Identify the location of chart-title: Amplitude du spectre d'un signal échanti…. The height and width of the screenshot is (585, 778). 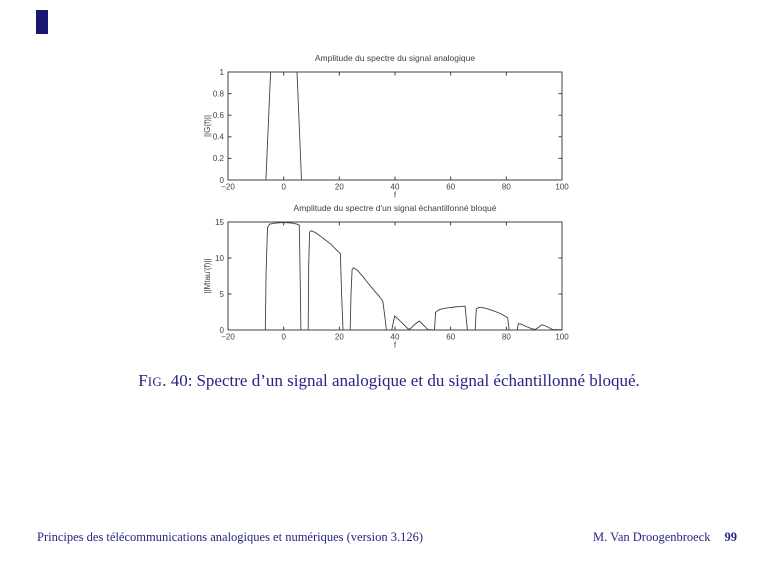
(395, 208).